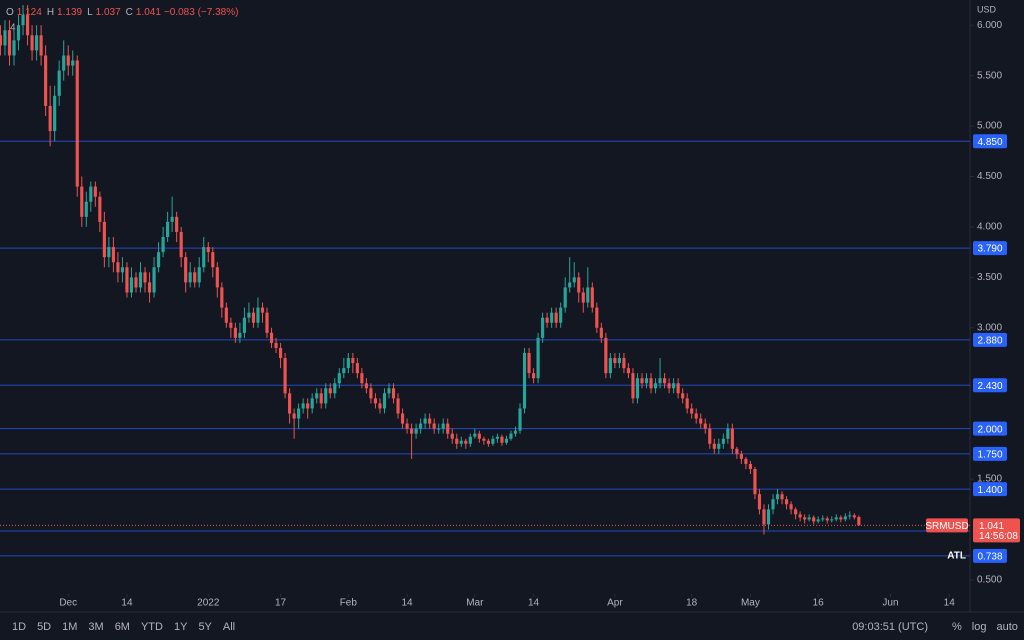  Describe the element at coordinates (152, 627) in the screenshot. I see `range-button: YTD` at that location.